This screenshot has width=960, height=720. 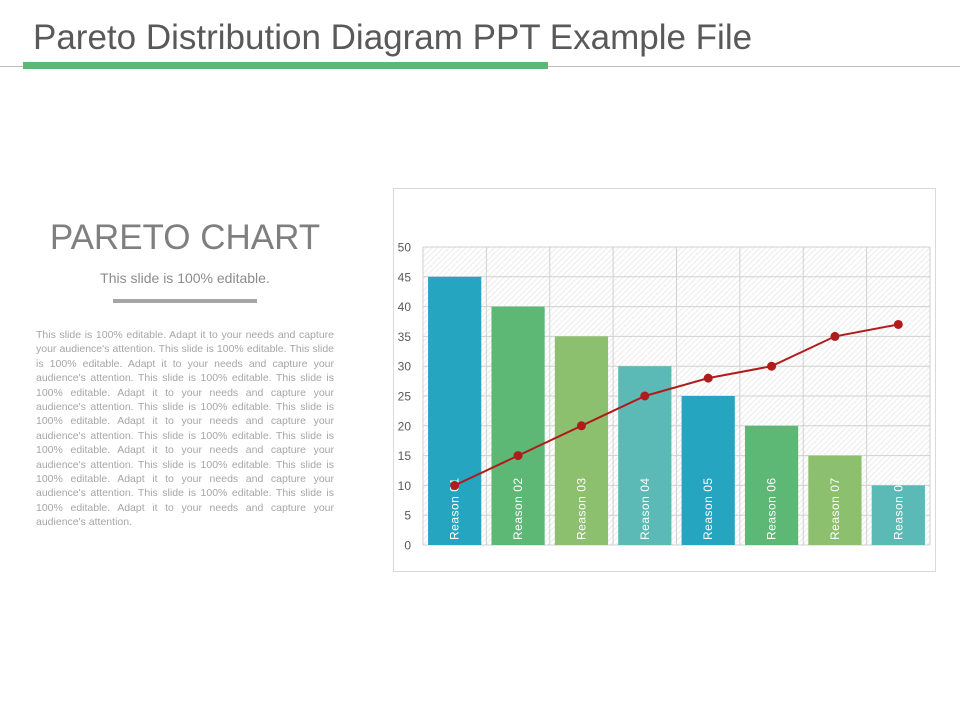 What do you see at coordinates (405, 277) in the screenshot?
I see `y-tick-label: 45` at bounding box center [405, 277].